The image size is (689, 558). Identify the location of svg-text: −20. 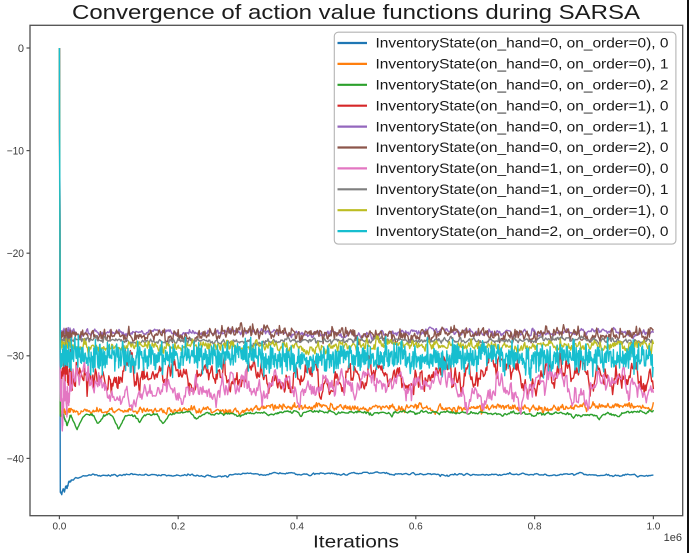
(15, 254).